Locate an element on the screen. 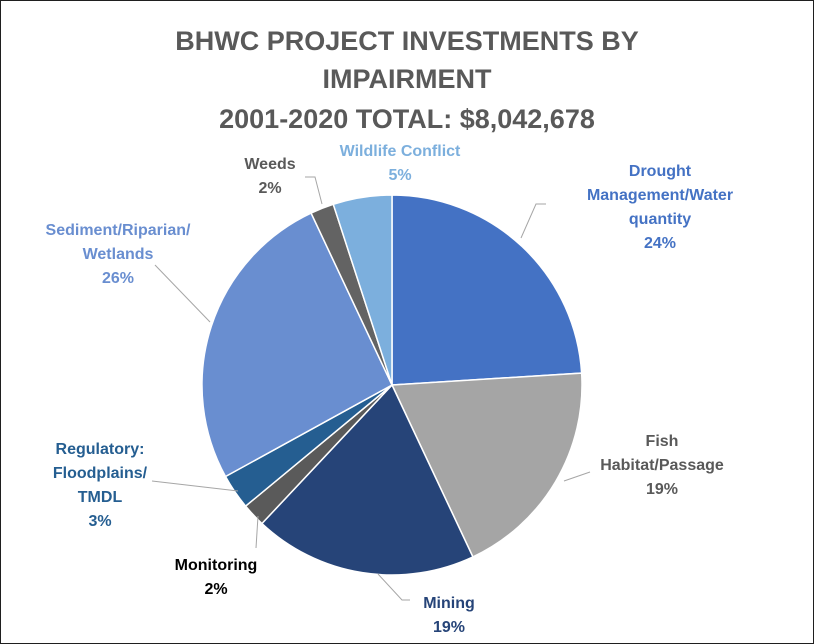  slice-label-line-1-0: Fish is located at coordinates (662, 441).